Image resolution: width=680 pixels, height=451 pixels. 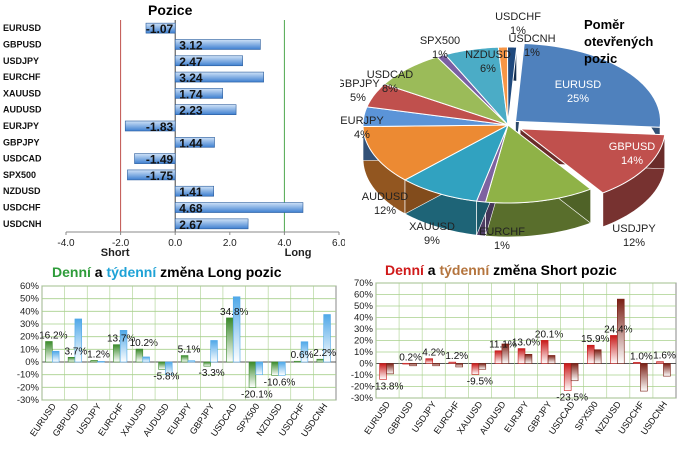 I want to click on pie-percent-gbpjpy: 5%, so click(x=358, y=98).